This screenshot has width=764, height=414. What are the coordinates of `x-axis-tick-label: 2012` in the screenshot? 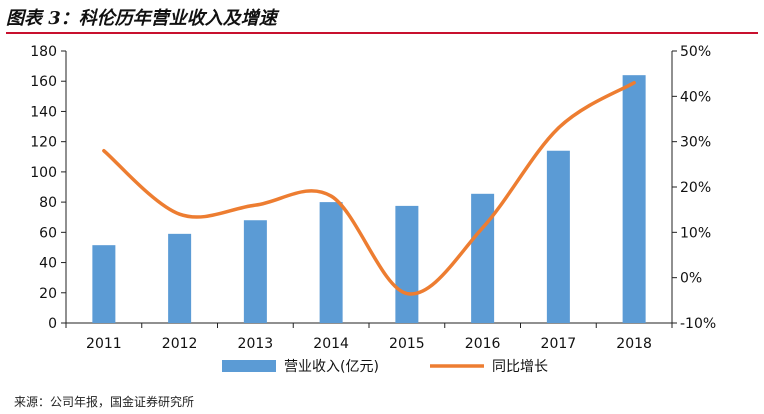 It's located at (180, 344).